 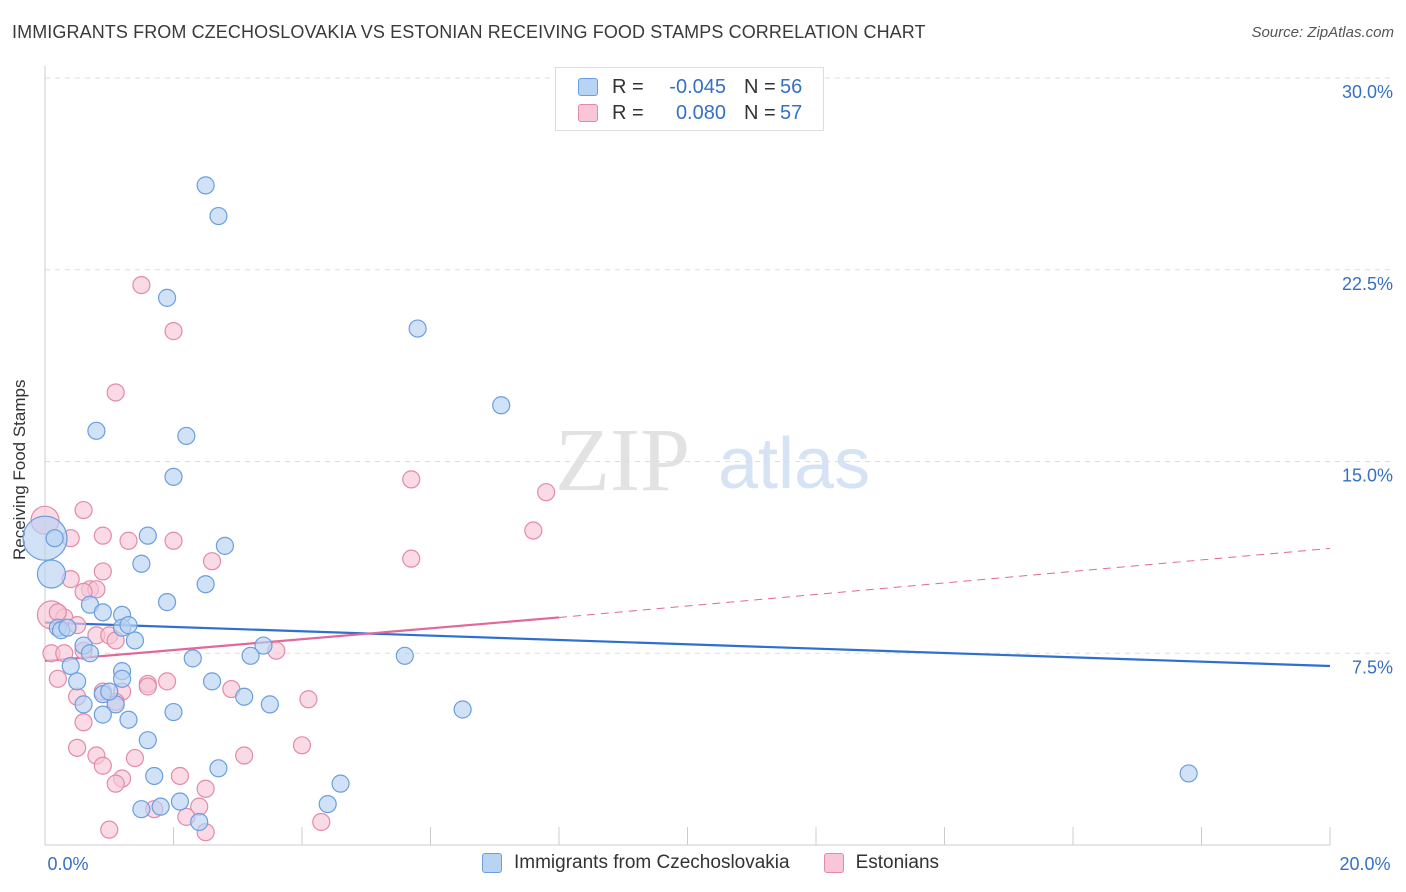 I want to click on trend-line-estonians, so click(x=302, y=639).